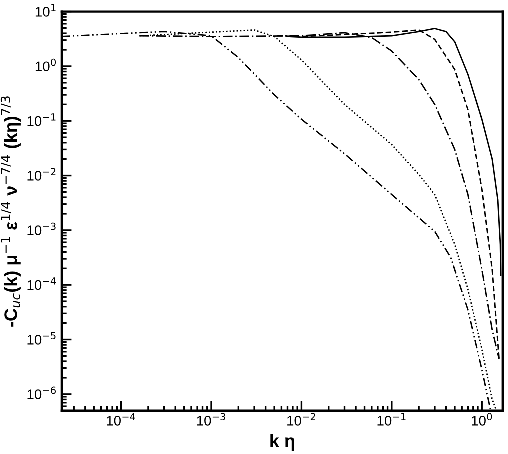  What do you see at coordinates (282, 443) in the screenshot?
I see `x-axis-title: k η` at bounding box center [282, 443].